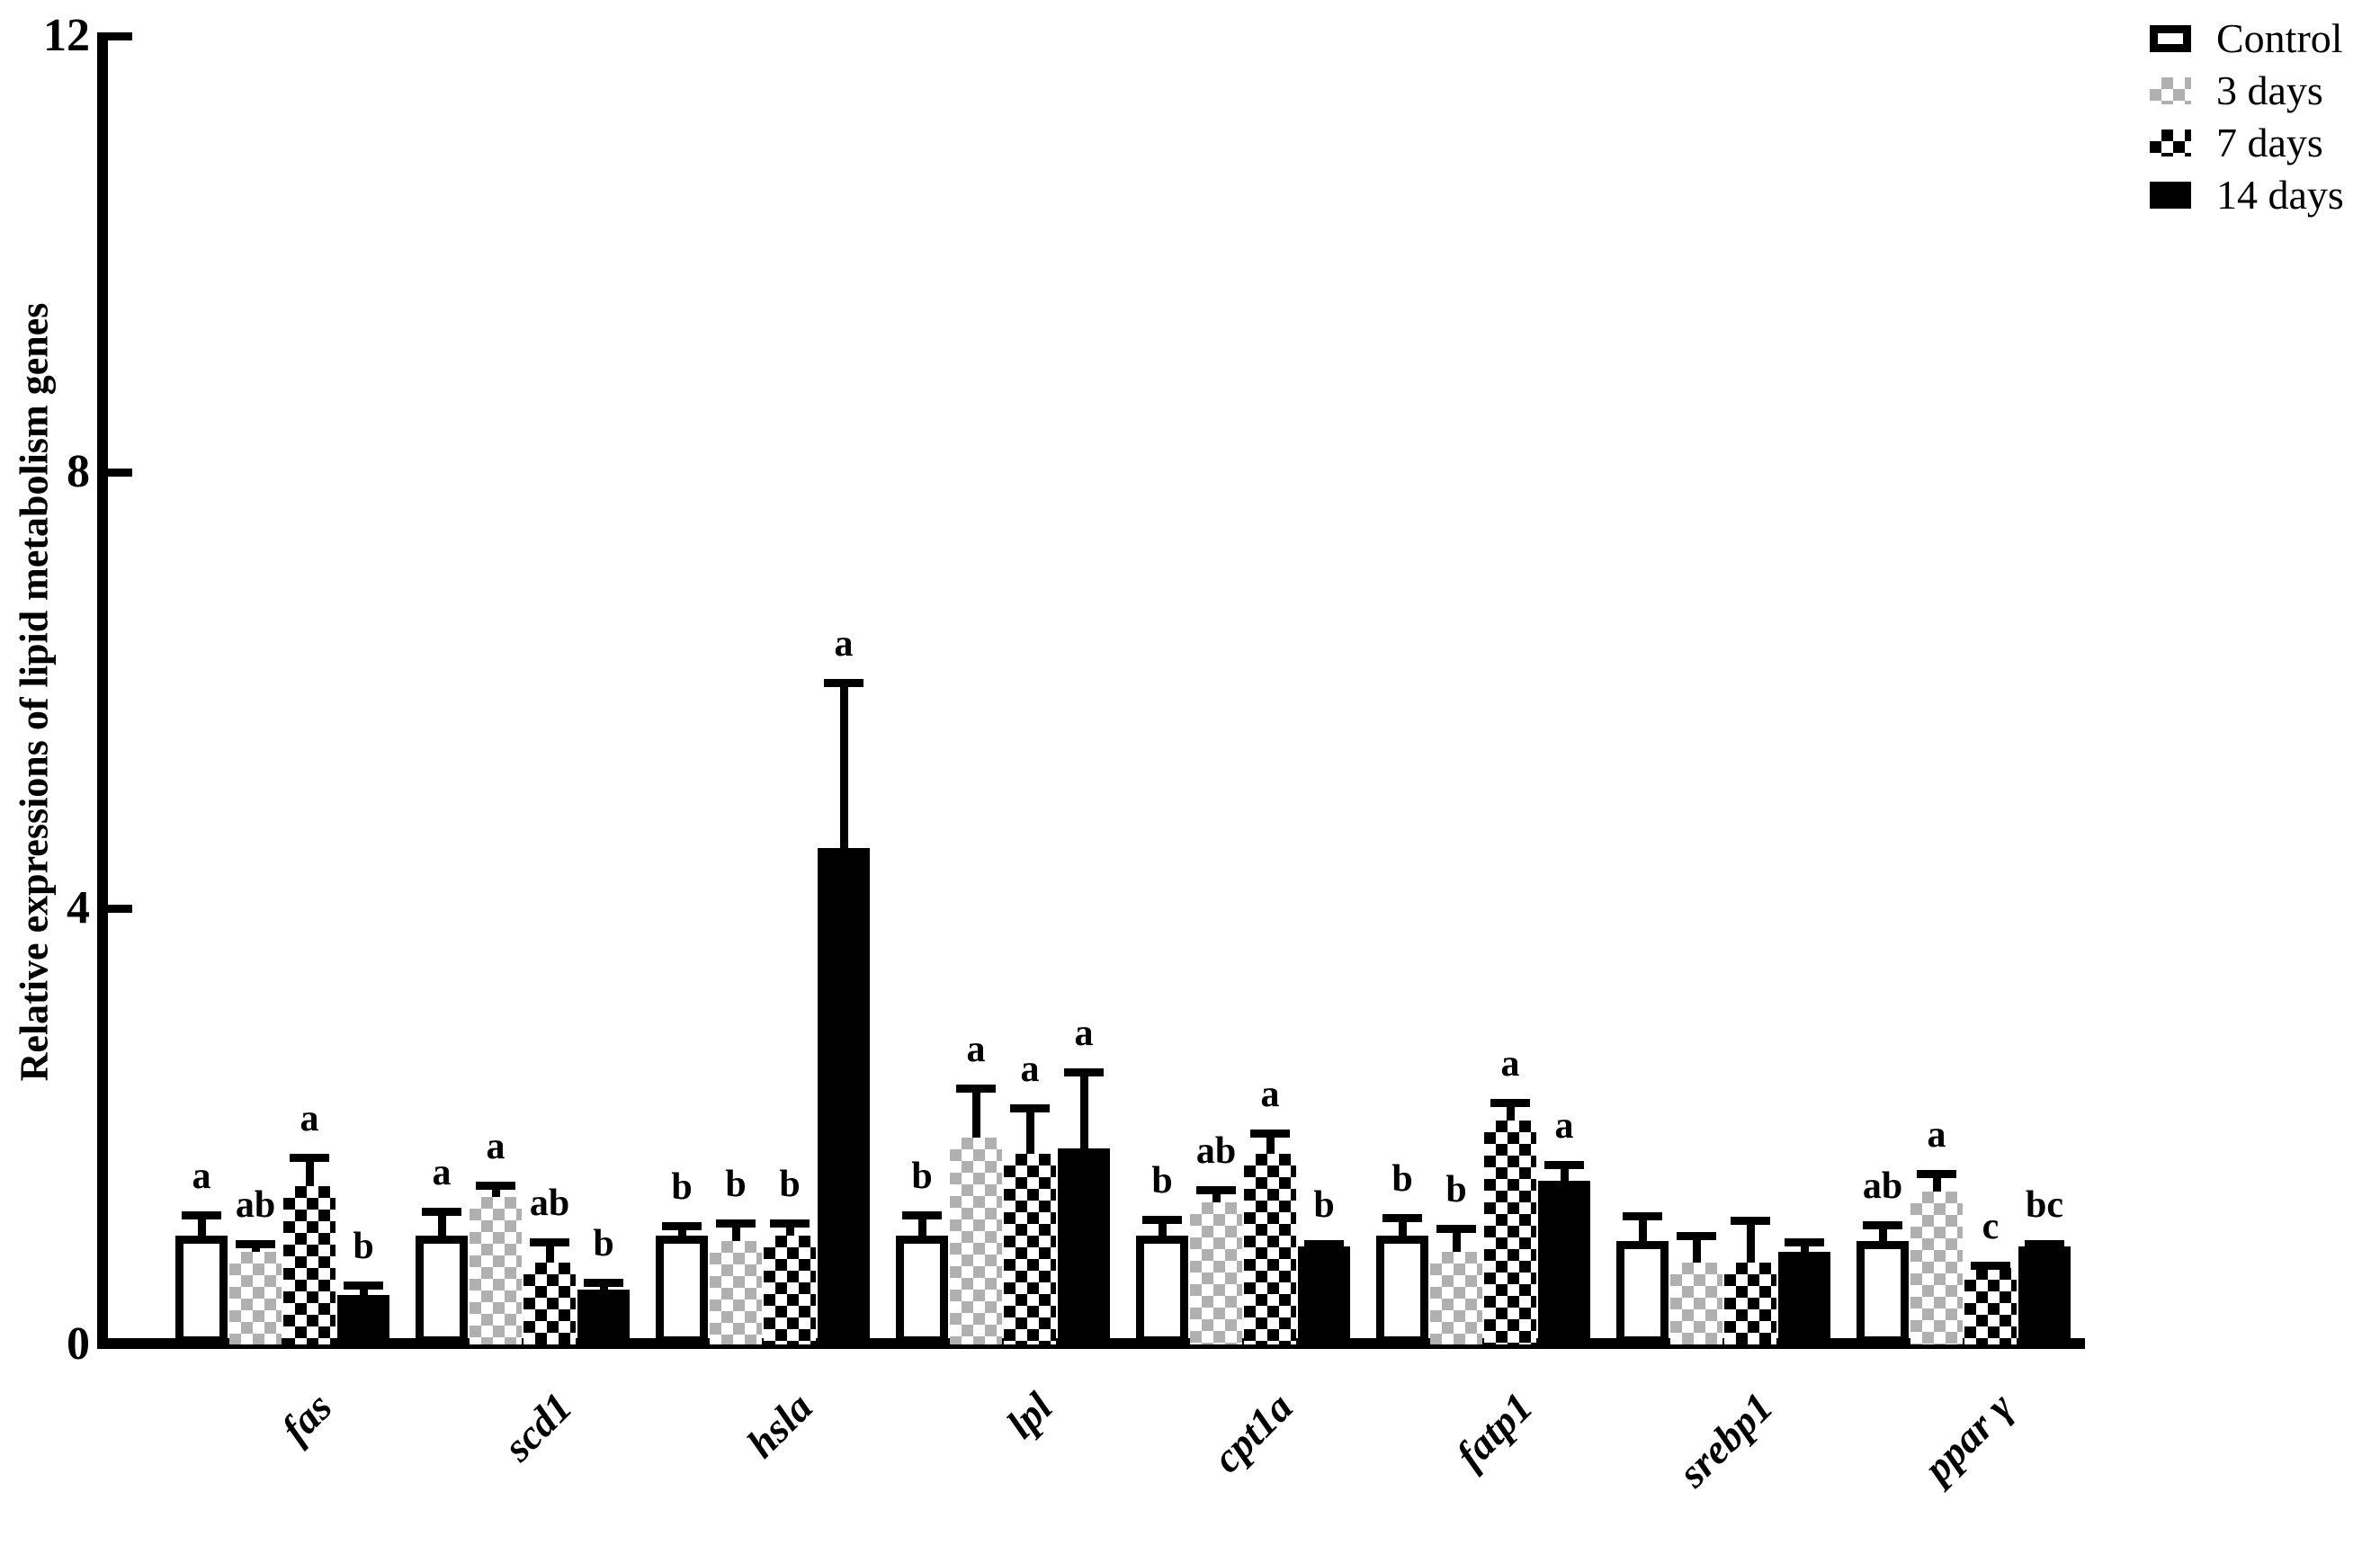  Describe the element at coordinates (78, 1344) in the screenshot. I see `y-tick-label-0: 0` at that location.